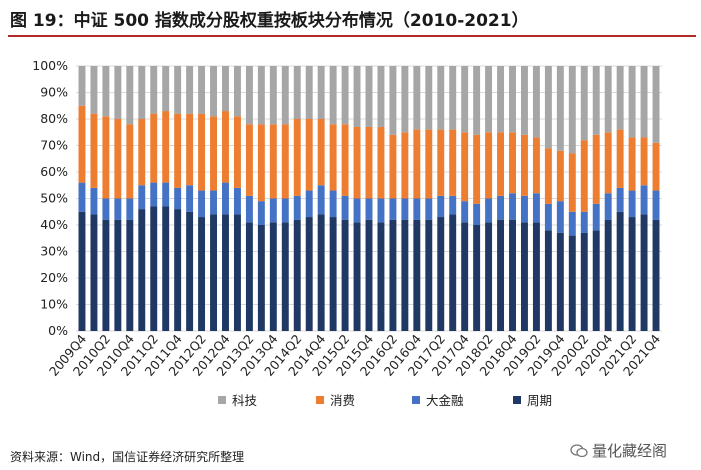 The image size is (701, 470). What do you see at coordinates (54, 92) in the screenshot?
I see `y-tick-label: 90%` at bounding box center [54, 92].